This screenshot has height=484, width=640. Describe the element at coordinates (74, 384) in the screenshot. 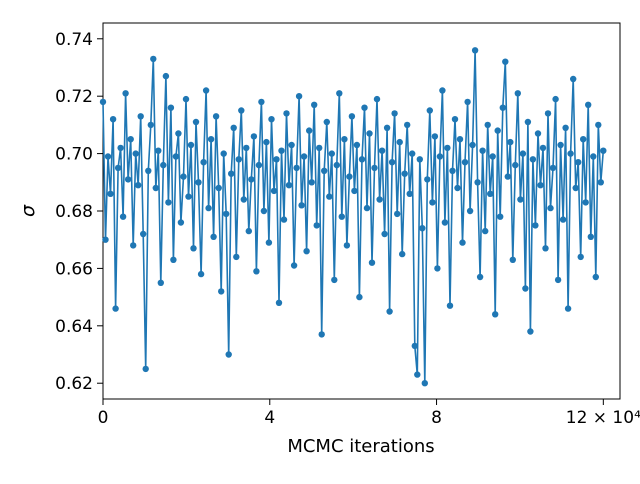

I see `y-tick-label: 0.62` at that location.